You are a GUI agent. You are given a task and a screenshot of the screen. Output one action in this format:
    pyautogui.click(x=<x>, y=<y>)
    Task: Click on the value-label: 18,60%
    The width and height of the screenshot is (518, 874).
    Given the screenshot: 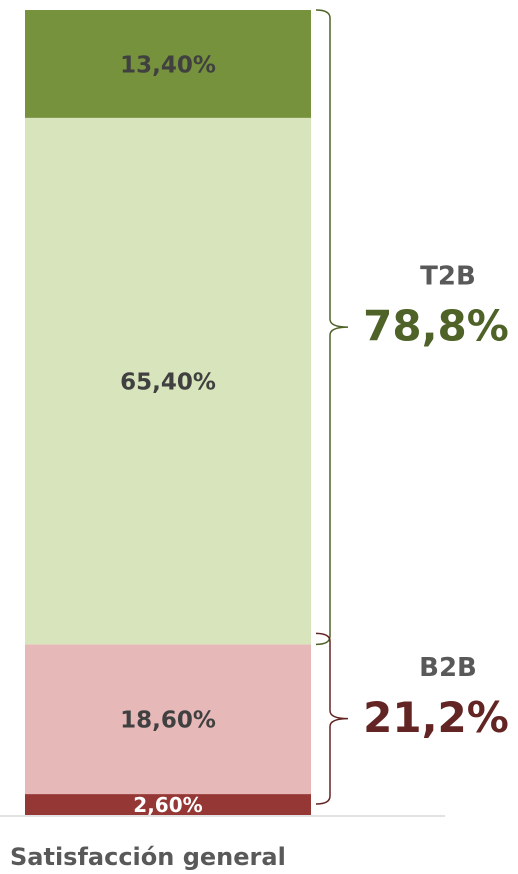 What is the action you would take?
    pyautogui.click(x=168, y=721)
    